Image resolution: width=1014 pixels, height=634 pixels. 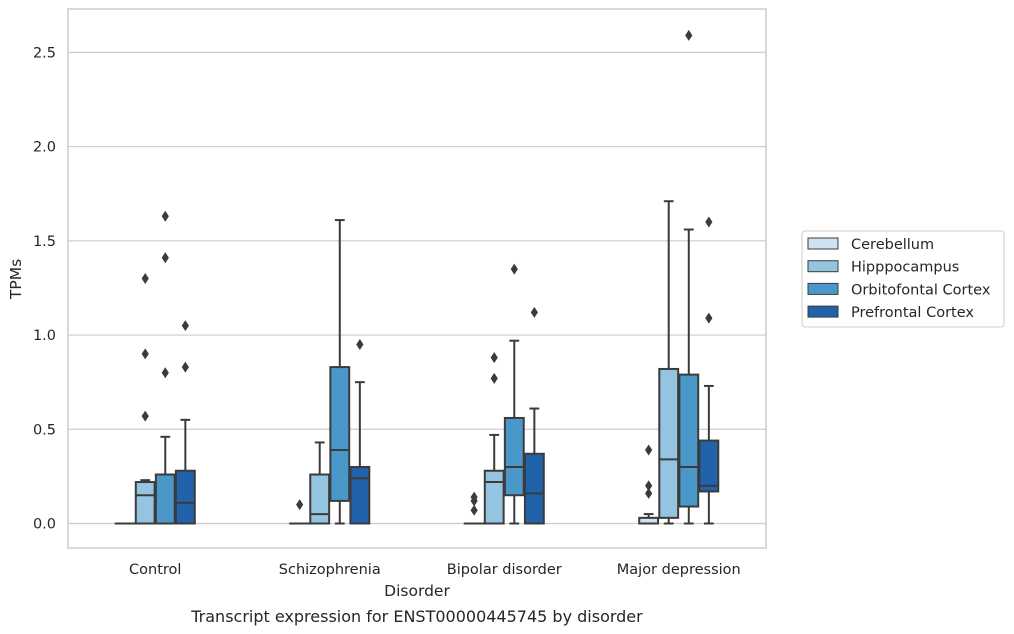 I want to click on y-tick-label: 0.5, so click(x=44, y=430).